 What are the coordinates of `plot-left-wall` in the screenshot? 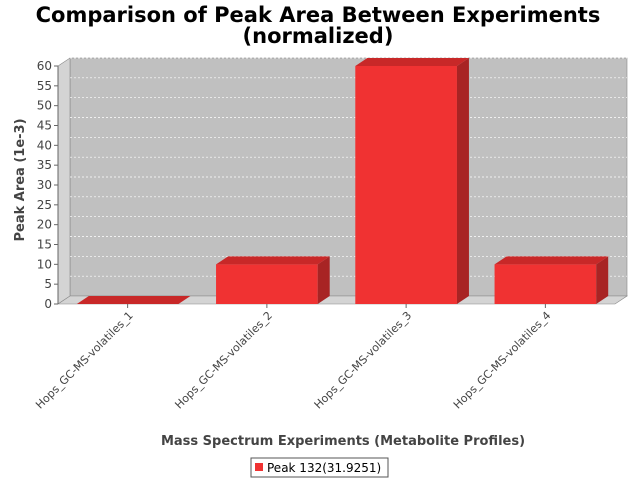 It's located at (64, 181).